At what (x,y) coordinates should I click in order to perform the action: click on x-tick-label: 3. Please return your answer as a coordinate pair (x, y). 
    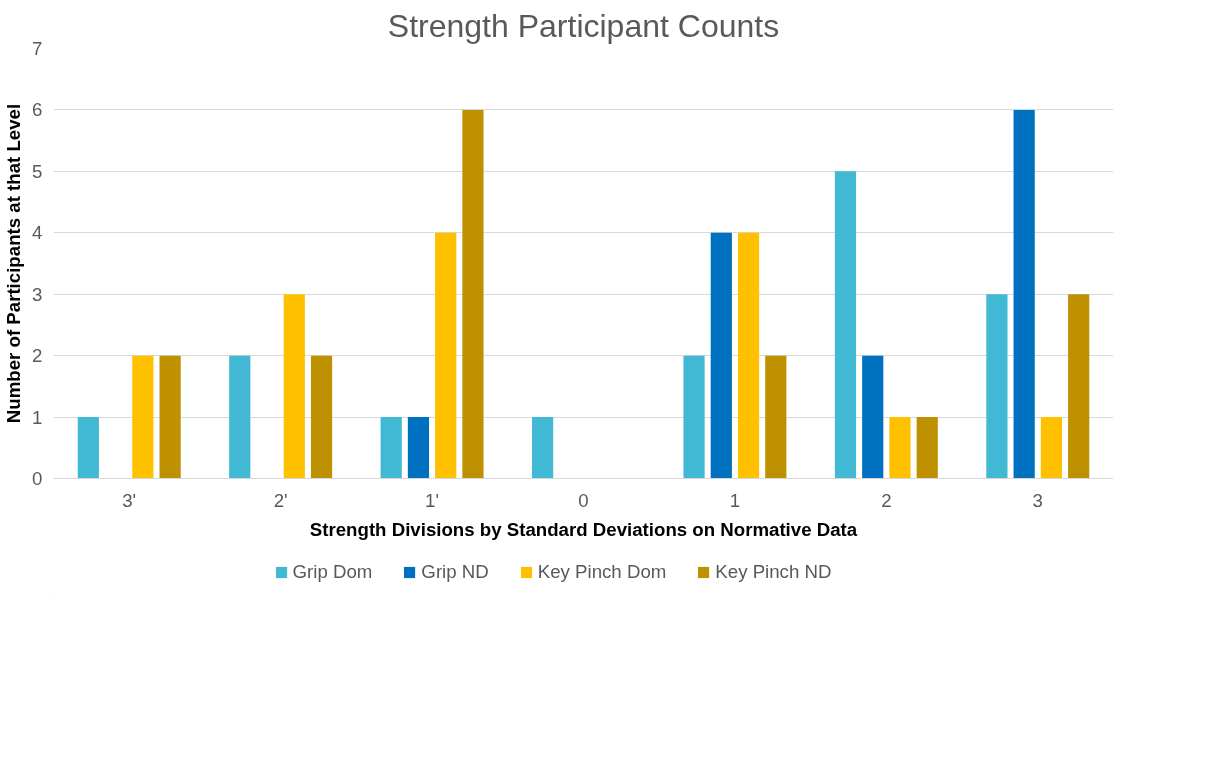
    Looking at the image, I should click on (1037, 500).